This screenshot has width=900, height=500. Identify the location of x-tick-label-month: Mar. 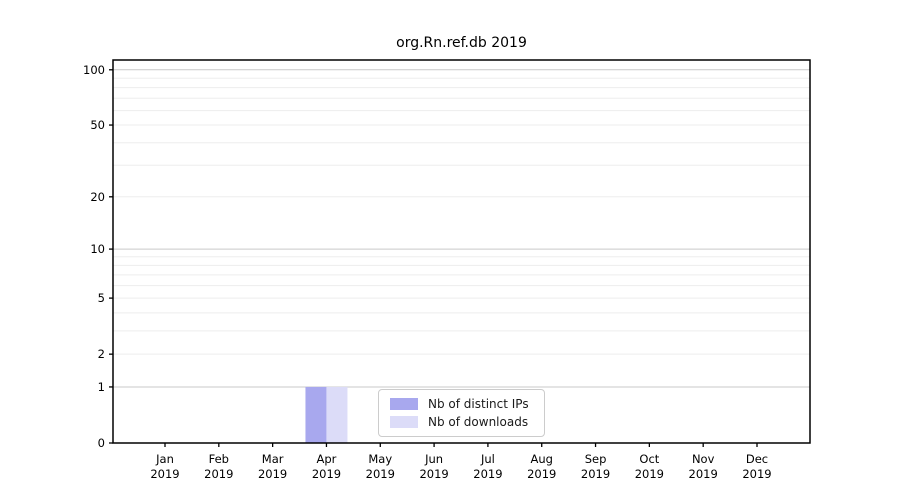
(273, 459).